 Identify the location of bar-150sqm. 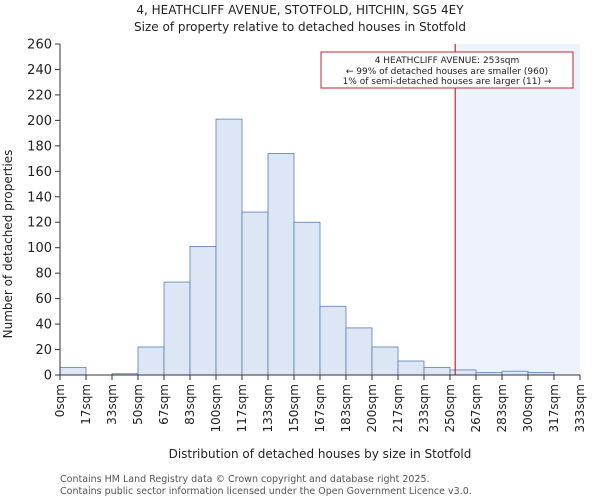
(307, 298).